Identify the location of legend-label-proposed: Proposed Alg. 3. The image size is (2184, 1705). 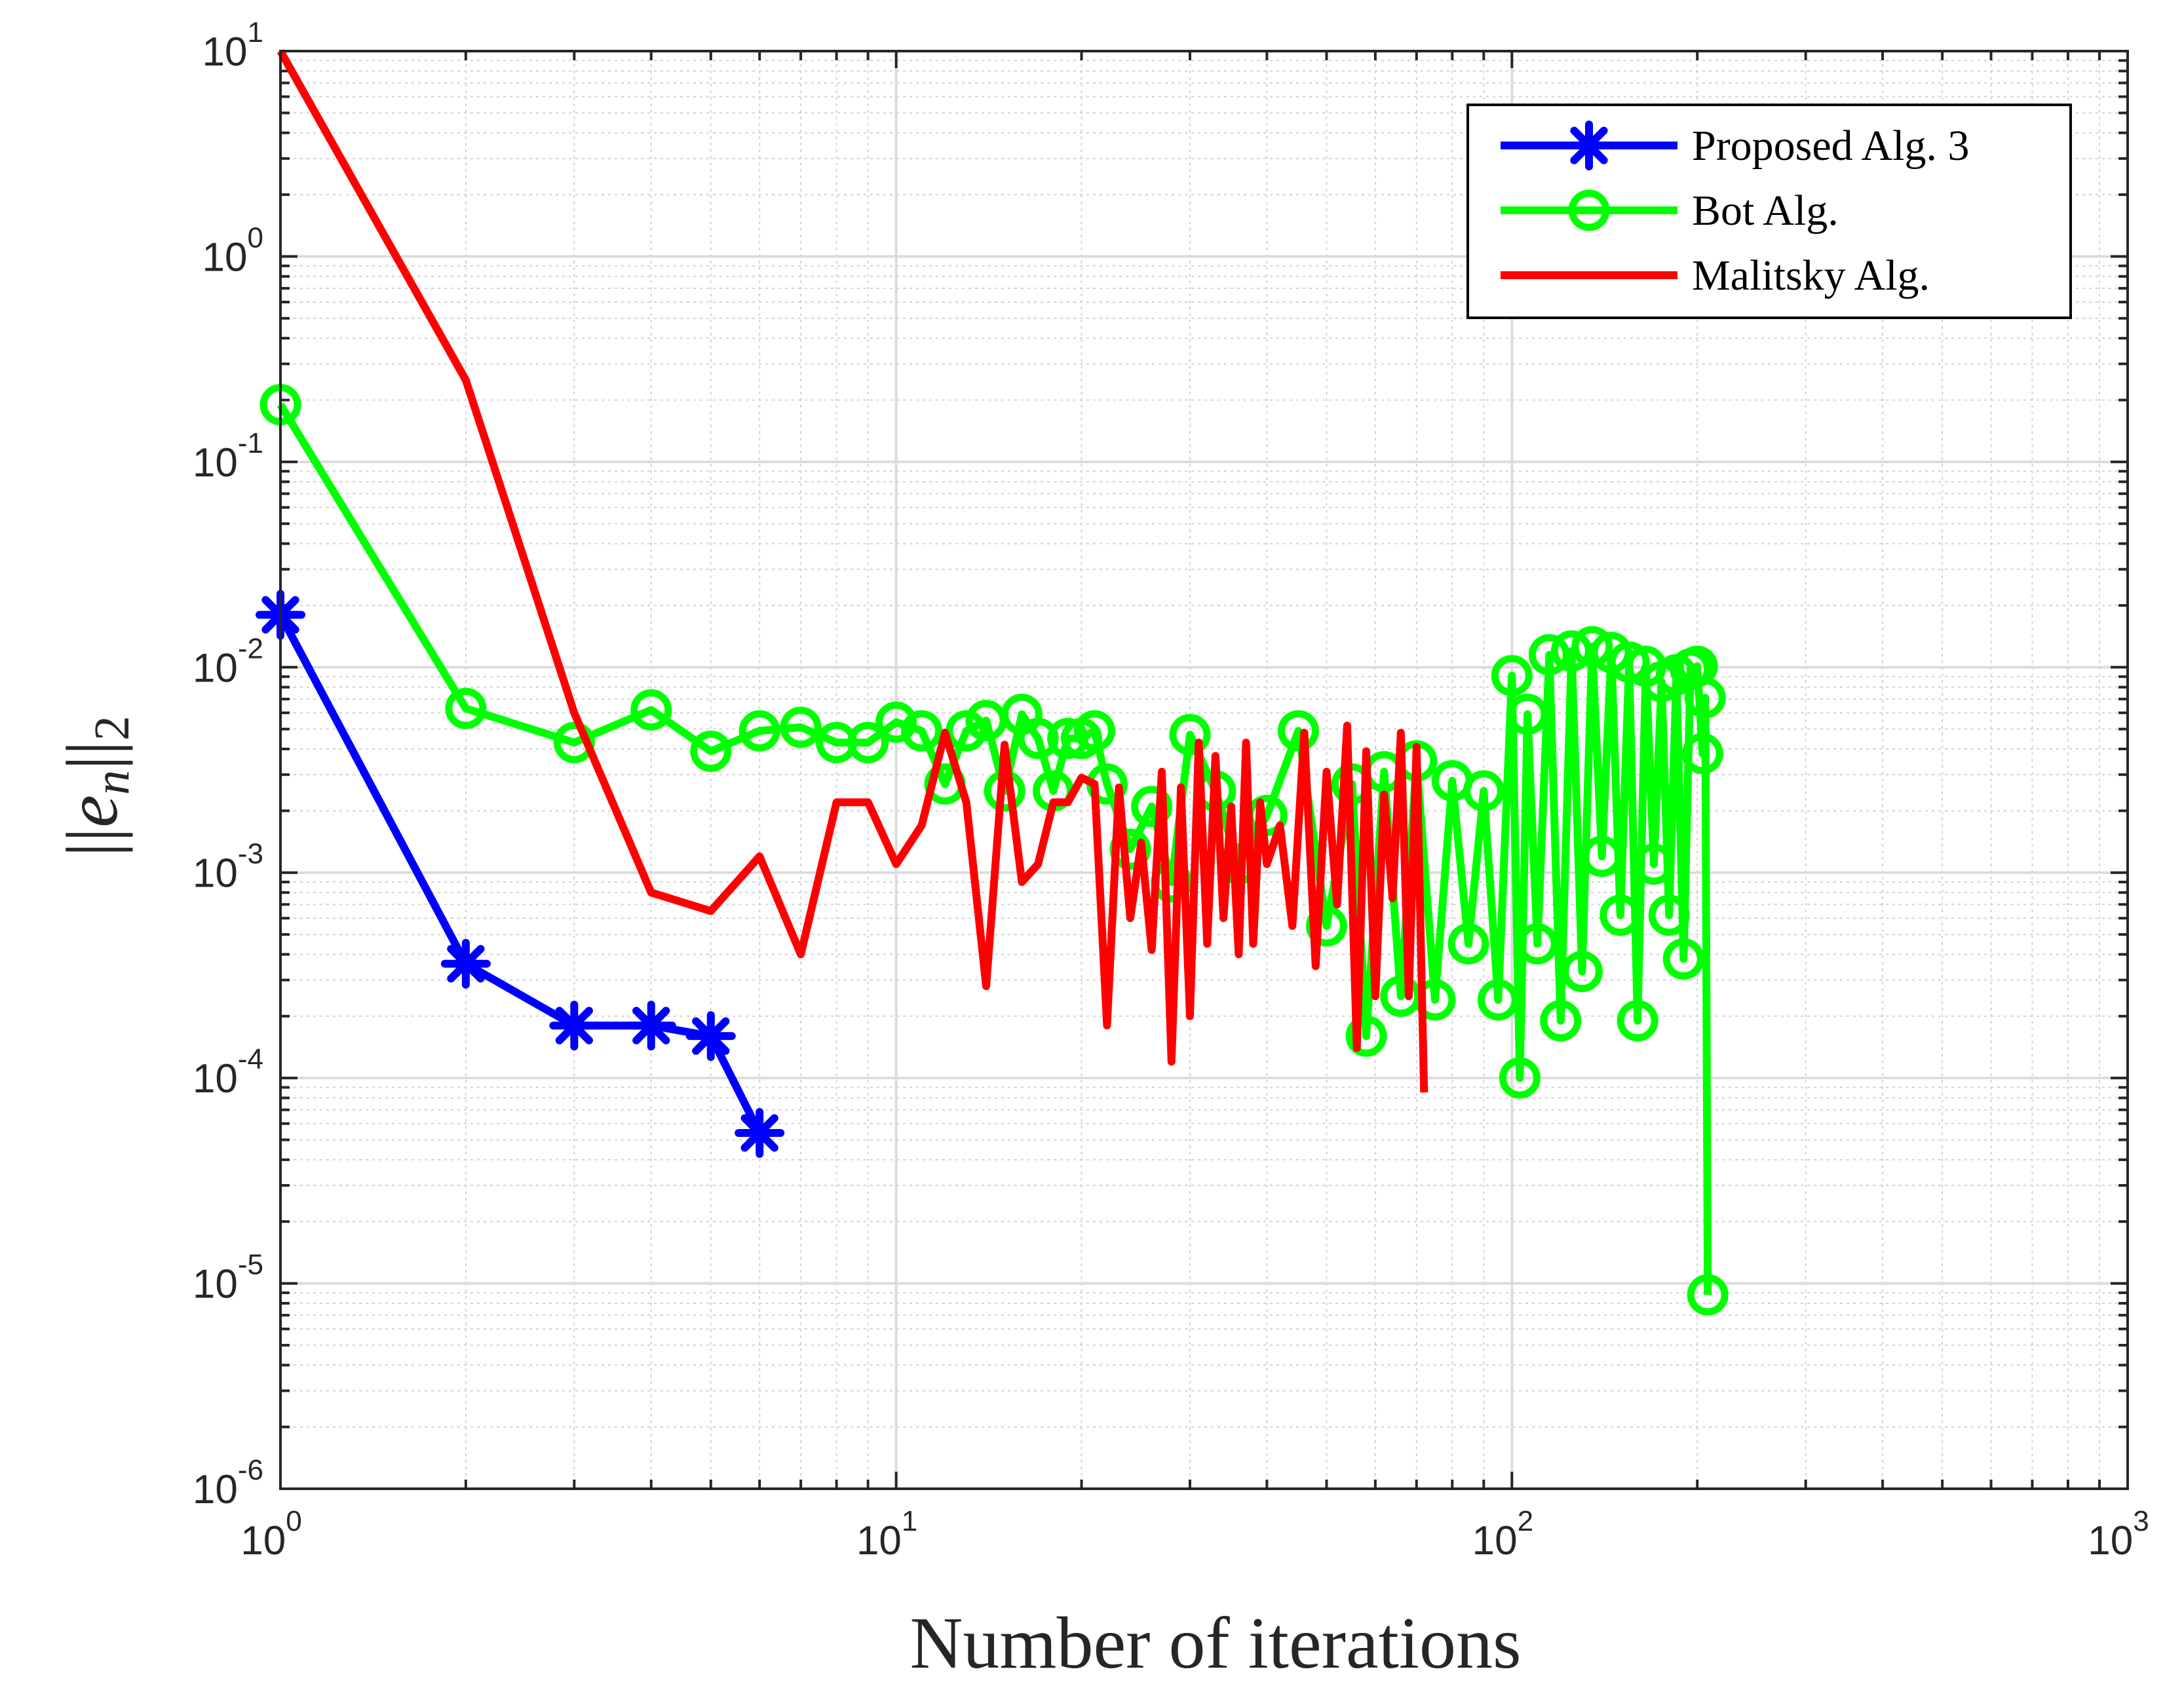
(1831, 146).